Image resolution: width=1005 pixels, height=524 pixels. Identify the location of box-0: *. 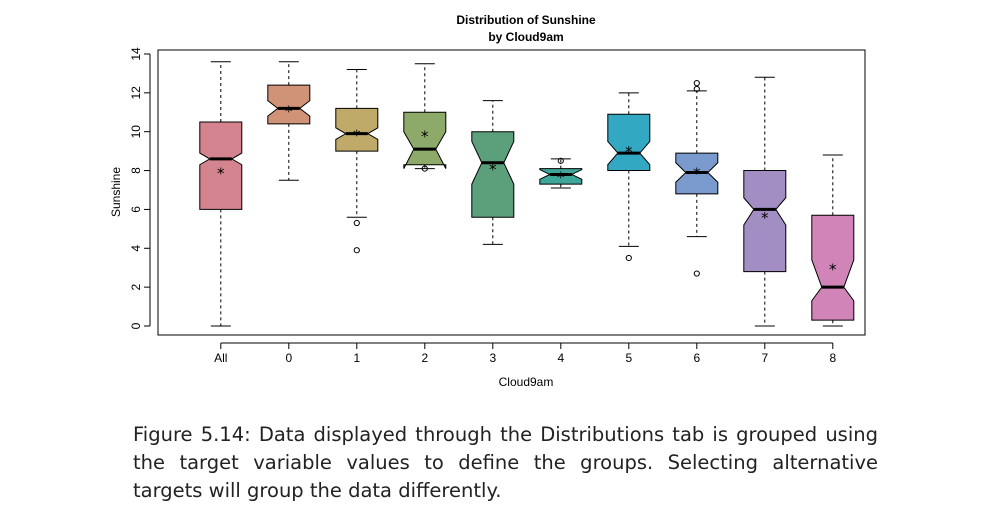
(289, 121).